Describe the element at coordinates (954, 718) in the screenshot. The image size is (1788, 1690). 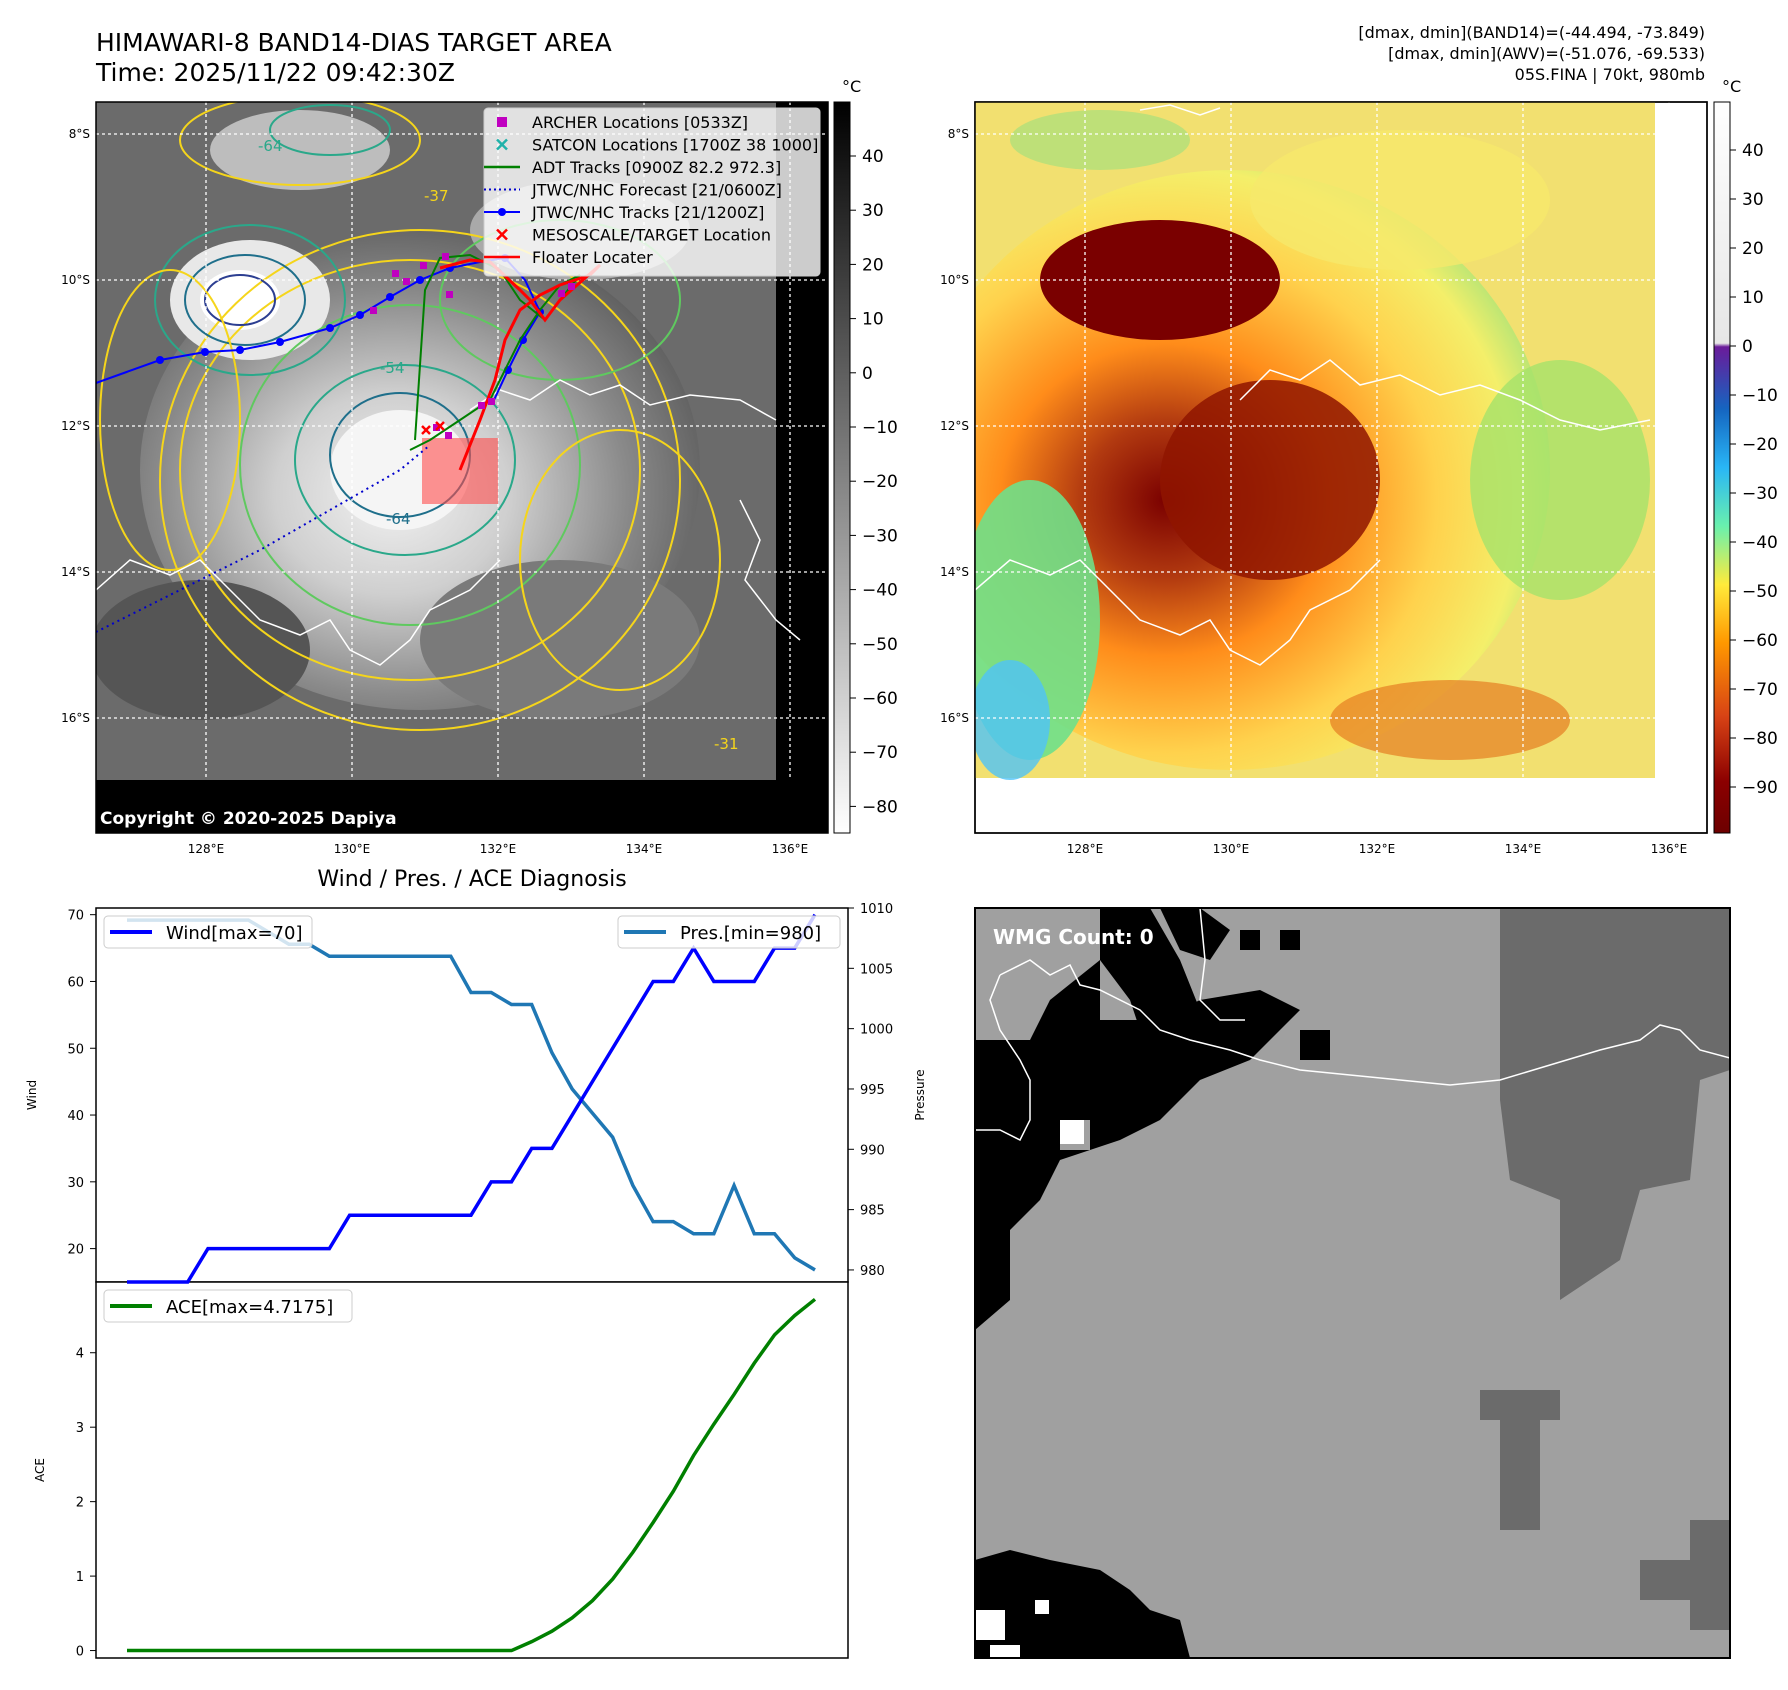
I see `lat-label: 16°S` at that location.